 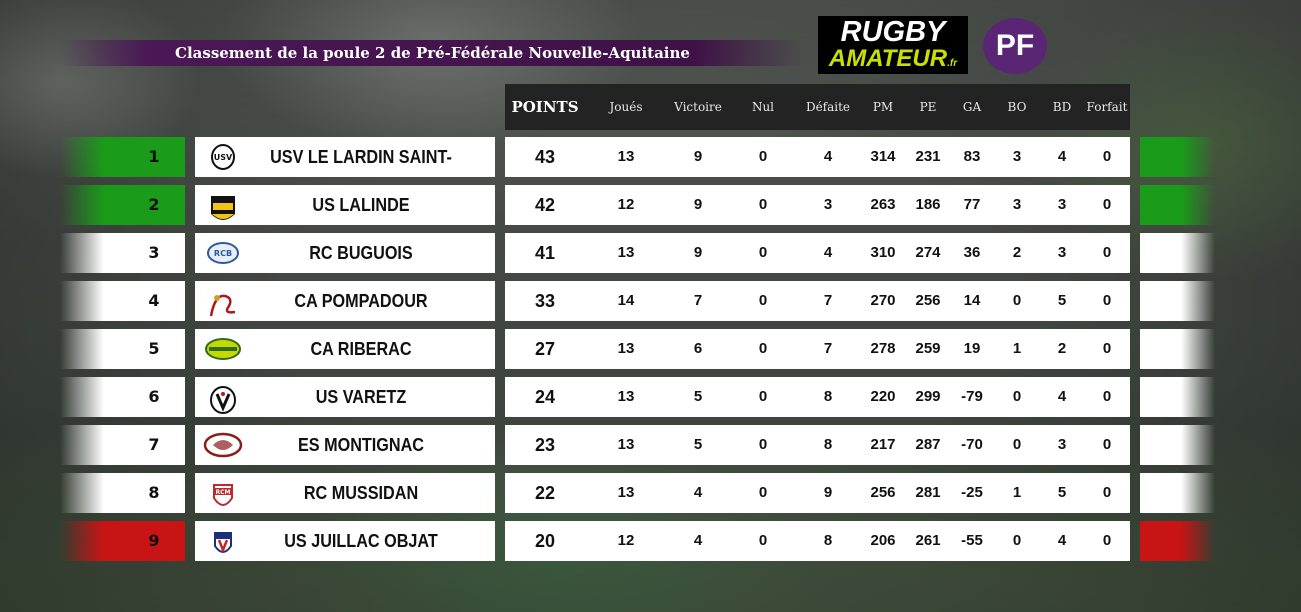 What do you see at coordinates (1062, 107) in the screenshot?
I see `header-bd: BD` at bounding box center [1062, 107].